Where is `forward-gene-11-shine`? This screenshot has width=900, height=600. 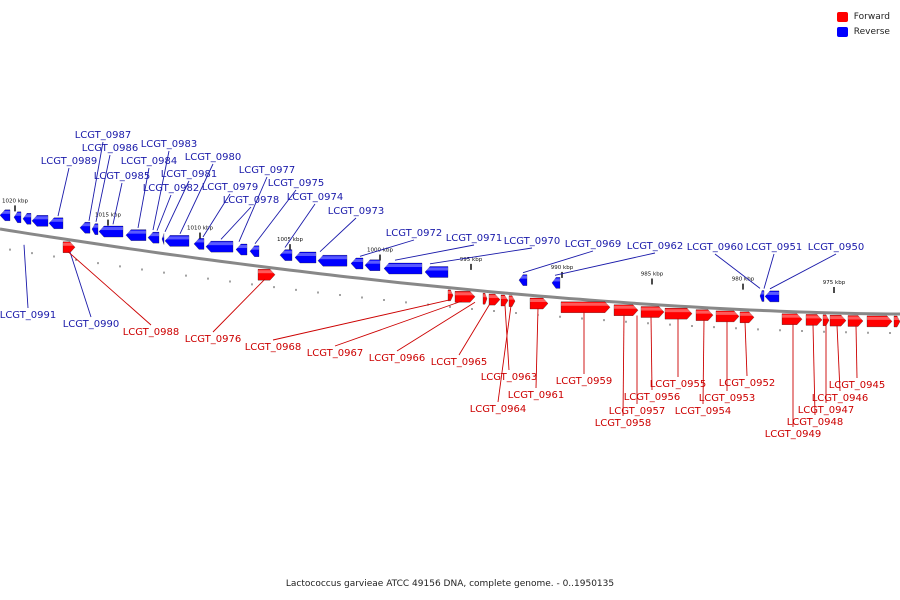 forward-gene-11-shine is located at coordinates (652, 309).